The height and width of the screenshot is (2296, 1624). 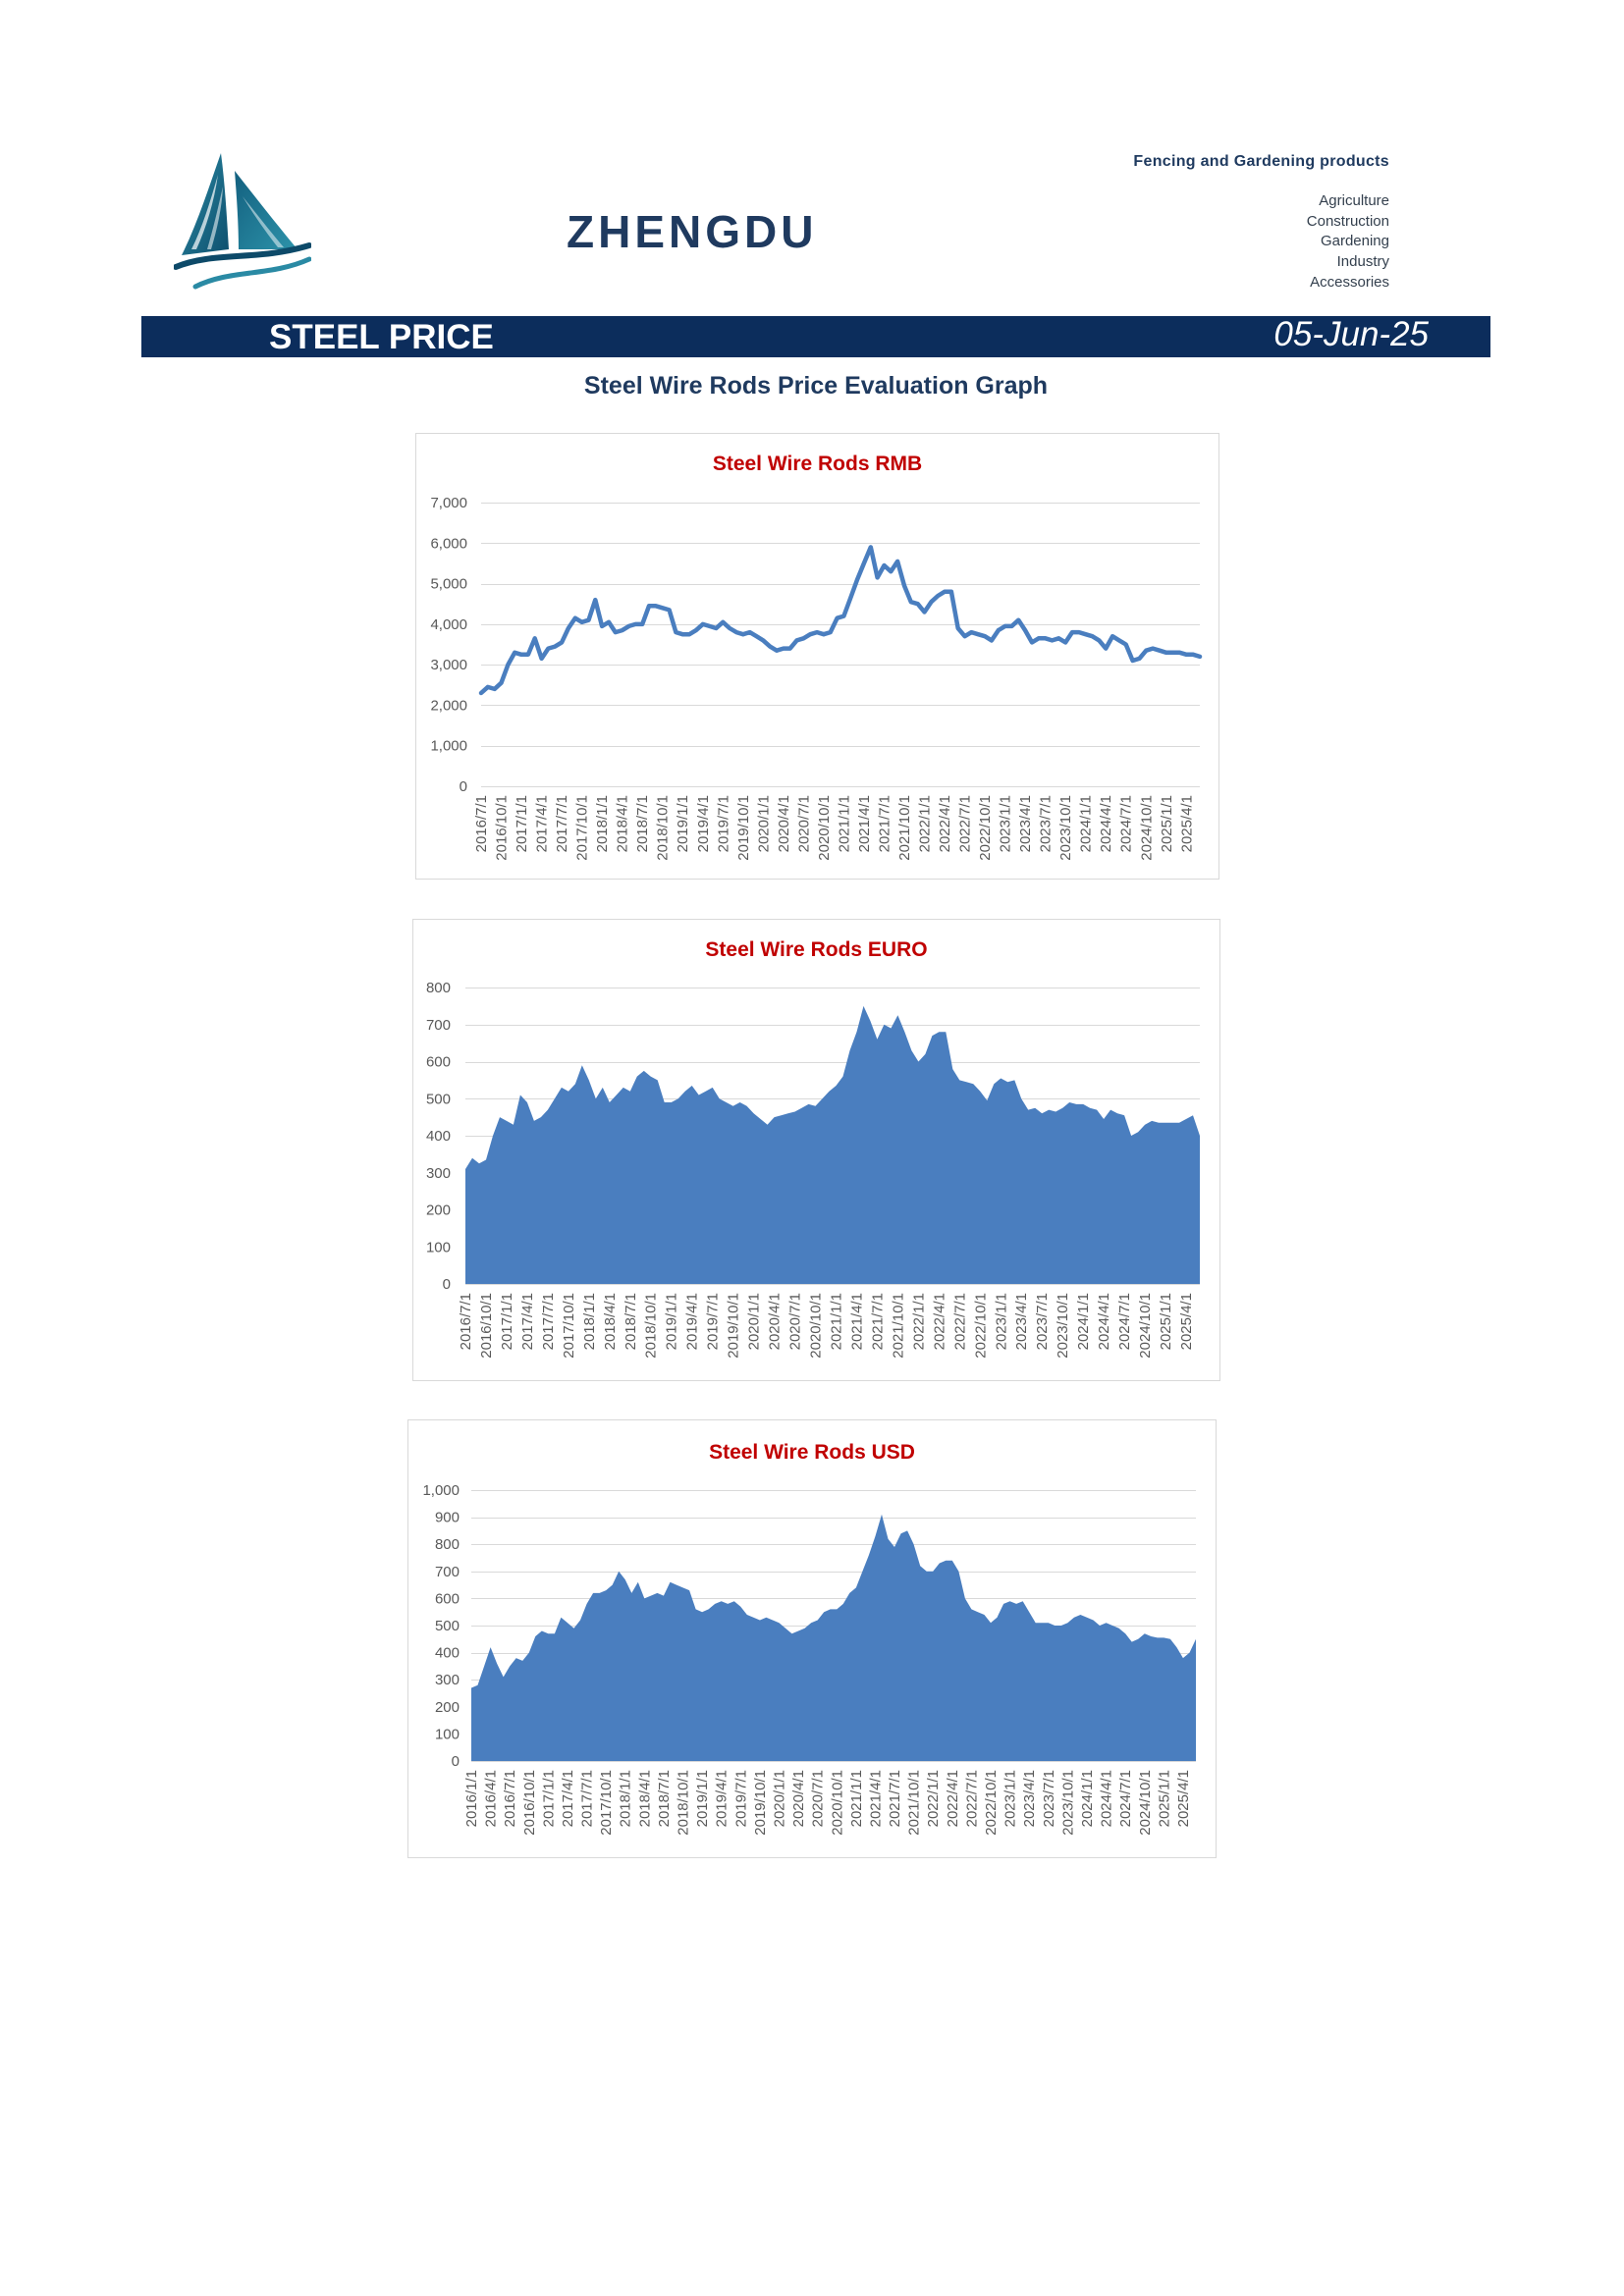 I want to click on x-tick-label: 2025/1/1, so click(x=1167, y=823).